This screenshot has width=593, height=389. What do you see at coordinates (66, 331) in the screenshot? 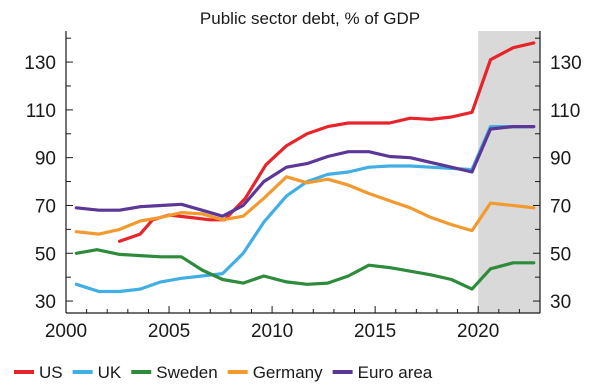
I see `x-tick-label: 2000` at bounding box center [66, 331].